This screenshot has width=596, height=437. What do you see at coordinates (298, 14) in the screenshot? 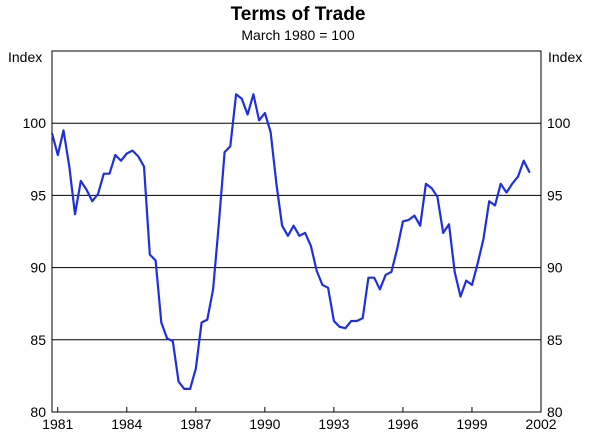
I see `chart-title: Terms of Trade` at bounding box center [298, 14].